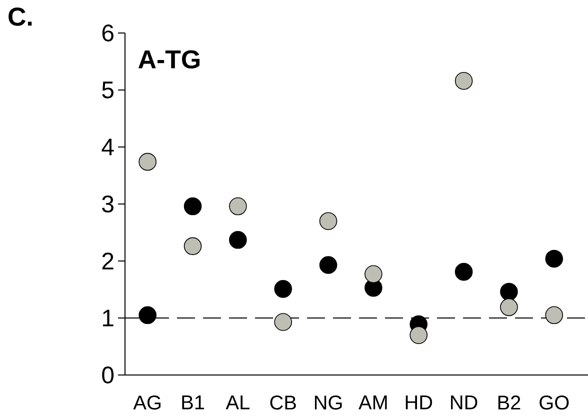  I want to click on y-tick-label: 1, so click(108, 318).